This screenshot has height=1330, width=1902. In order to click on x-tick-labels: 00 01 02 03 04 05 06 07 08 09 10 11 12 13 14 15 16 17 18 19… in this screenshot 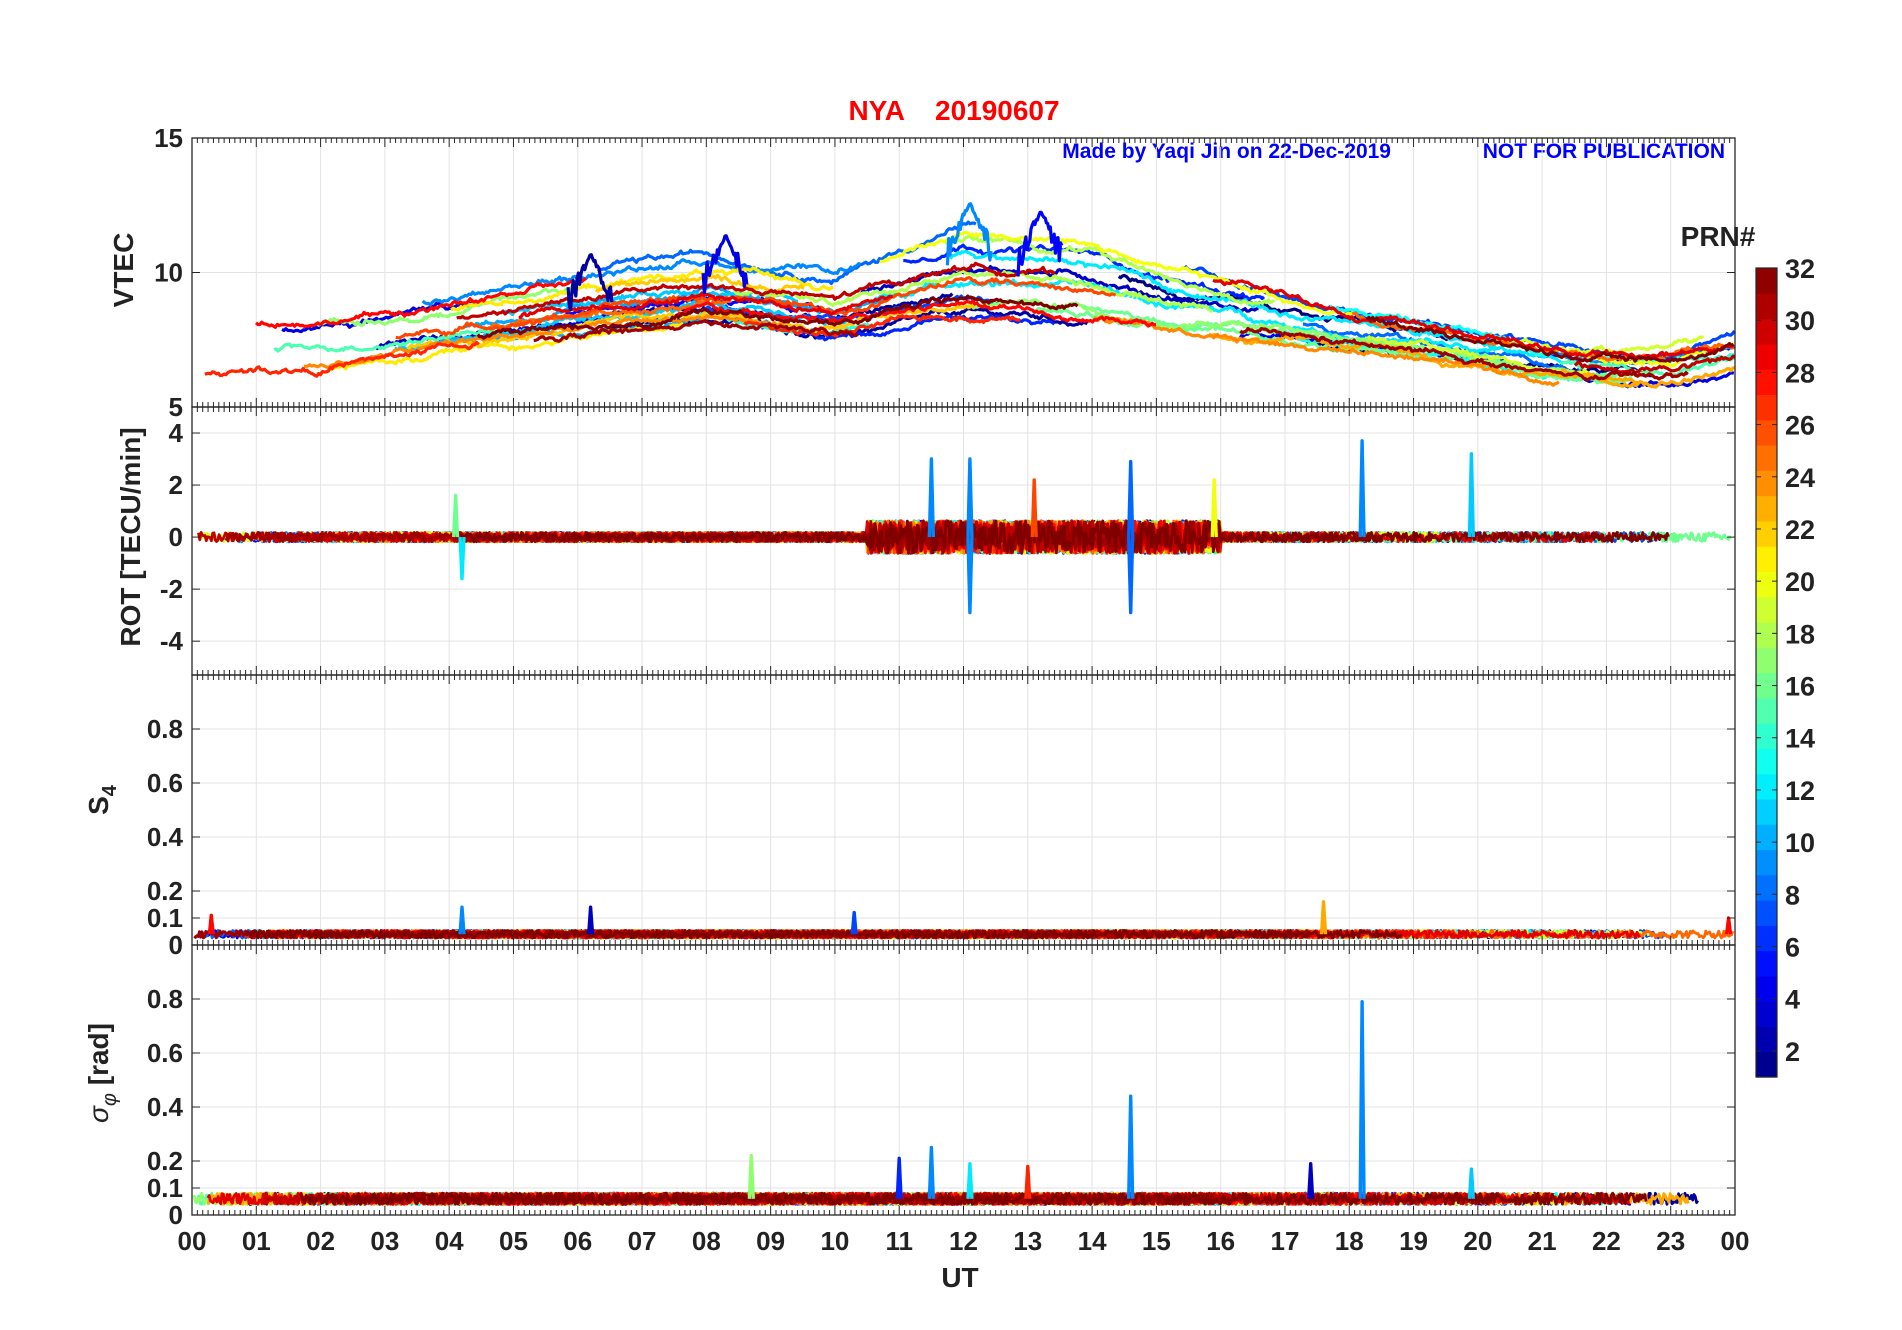, I will do `click(964, 1241)`.